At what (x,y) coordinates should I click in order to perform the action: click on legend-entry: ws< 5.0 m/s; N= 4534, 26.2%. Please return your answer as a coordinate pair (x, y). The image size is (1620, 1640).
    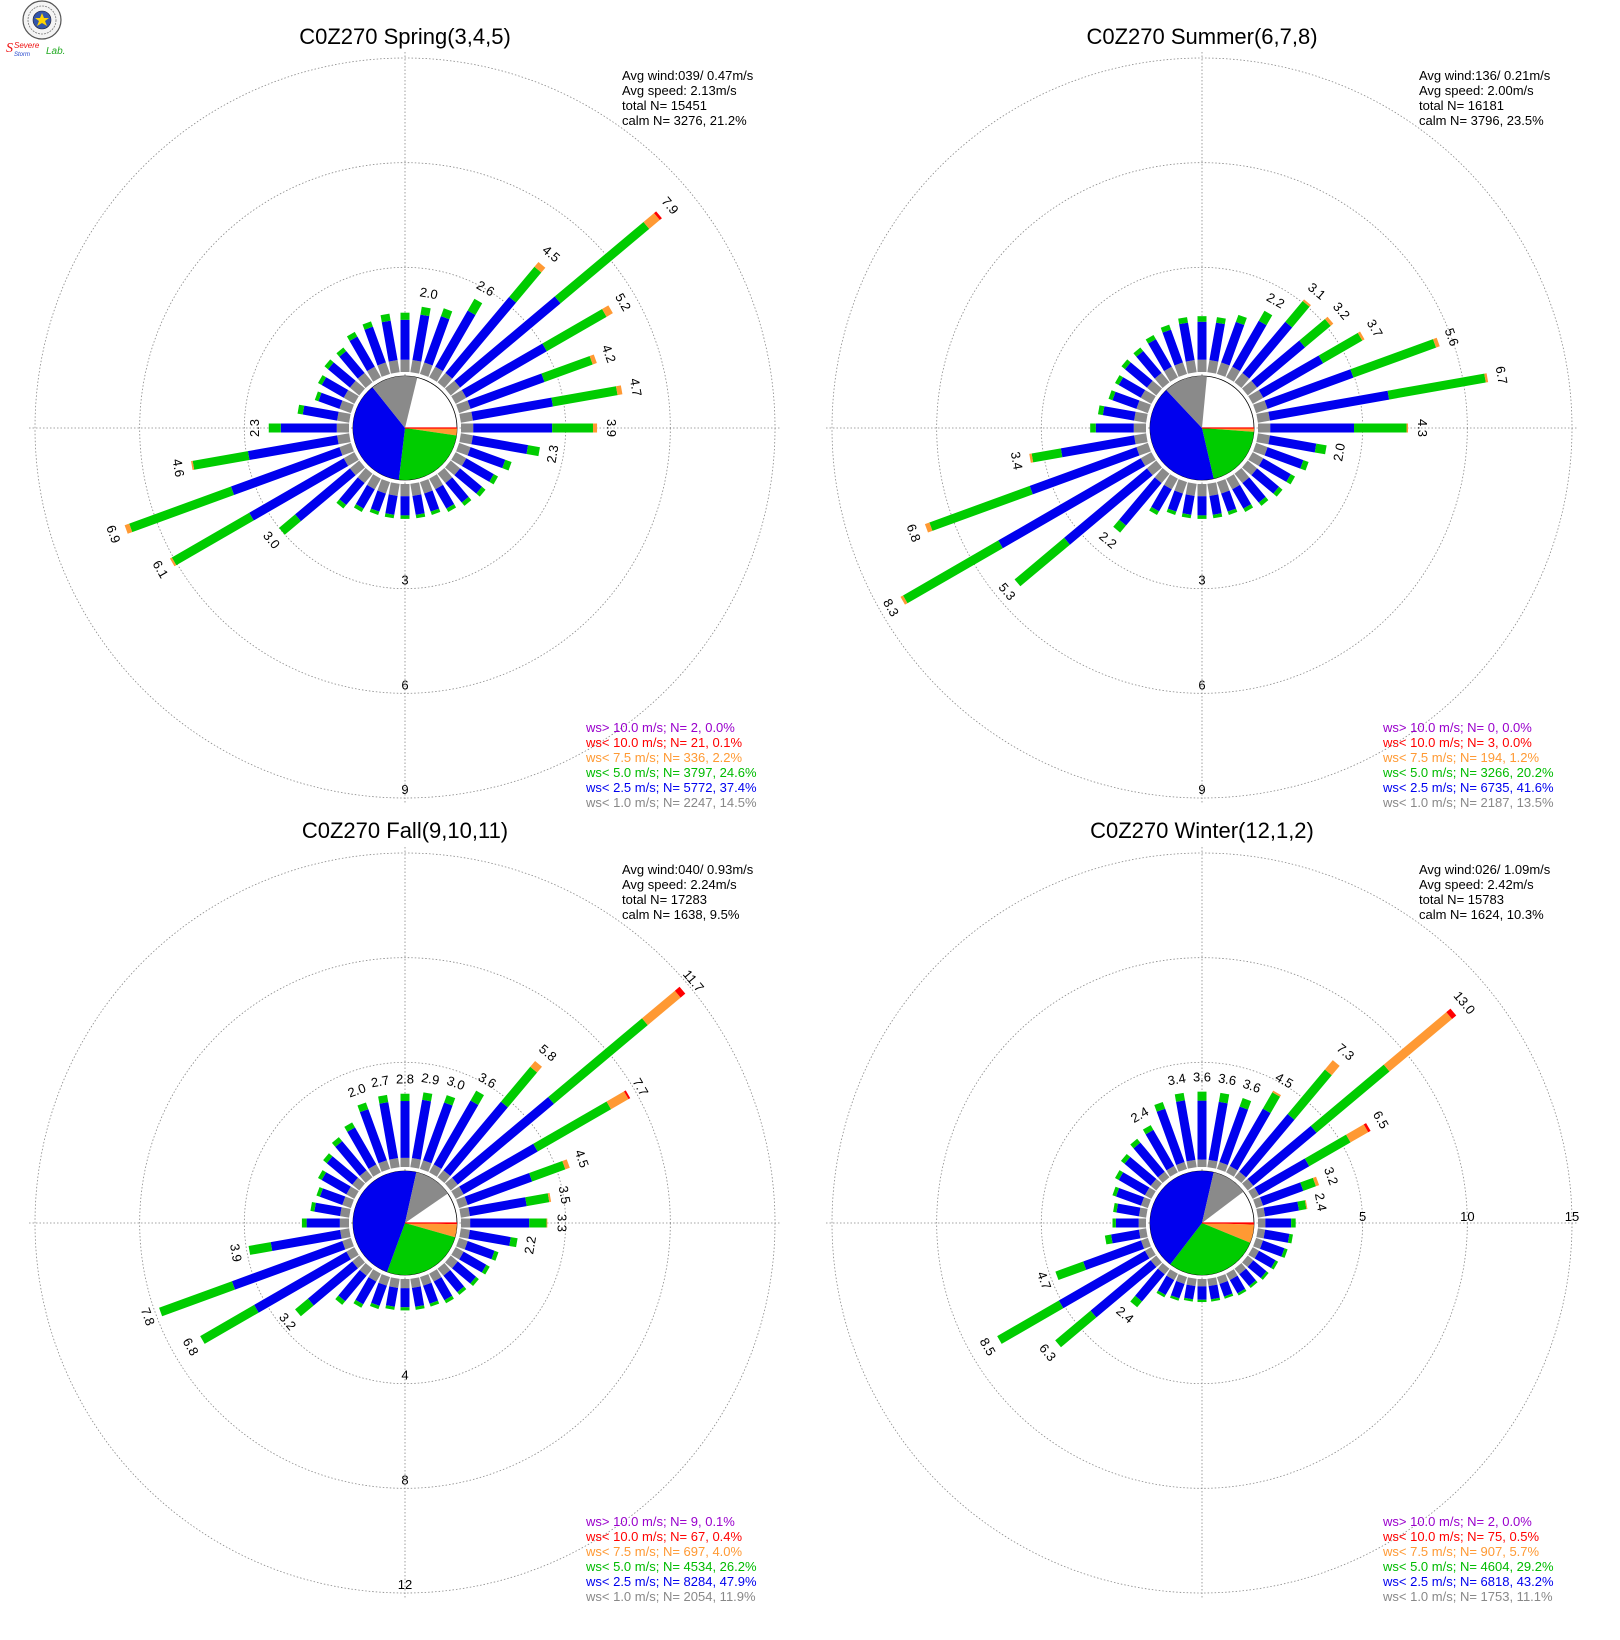
    Looking at the image, I should click on (671, 1566).